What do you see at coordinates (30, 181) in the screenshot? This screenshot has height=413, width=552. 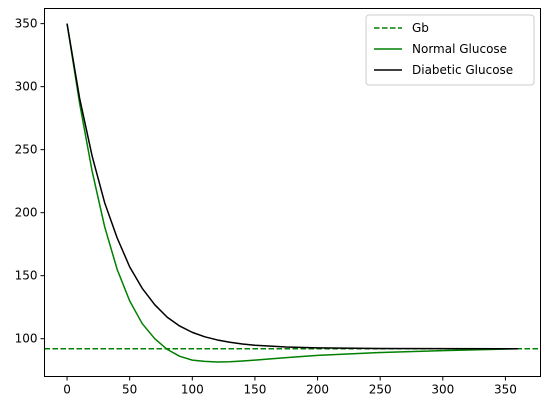 I see `y-axis: 100 150 200 250 300 350` at bounding box center [30, 181].